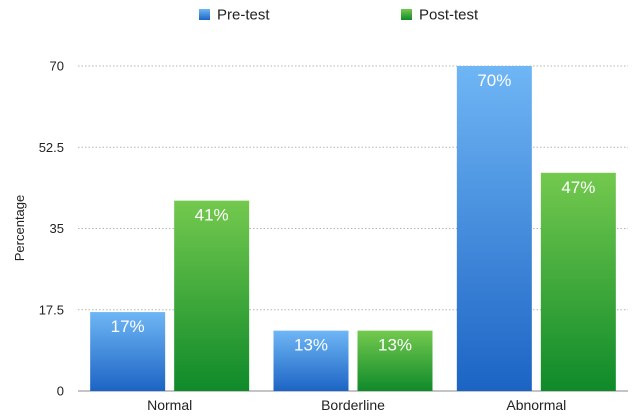 Image resolution: width=635 pixels, height=419 pixels. Describe the element at coordinates (395, 360) in the screenshot. I see `bar-post-test-borderline` at that location.